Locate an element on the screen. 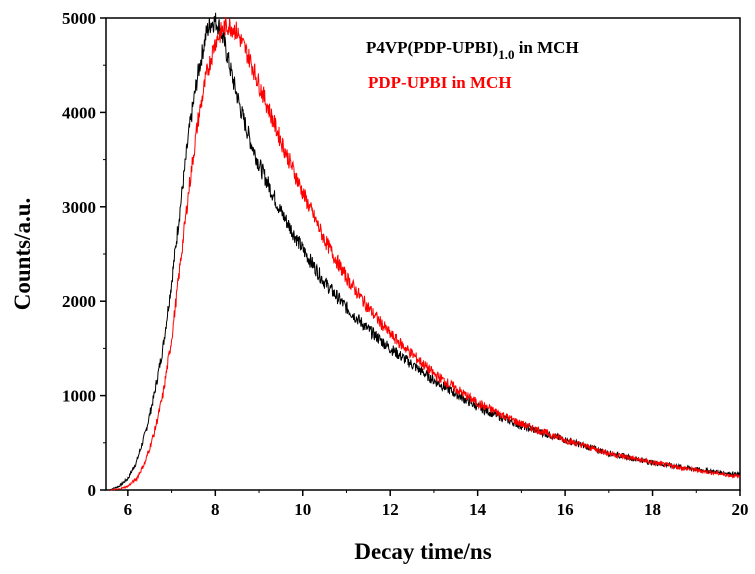  y-tick-label: 2000 is located at coordinates (79, 301).